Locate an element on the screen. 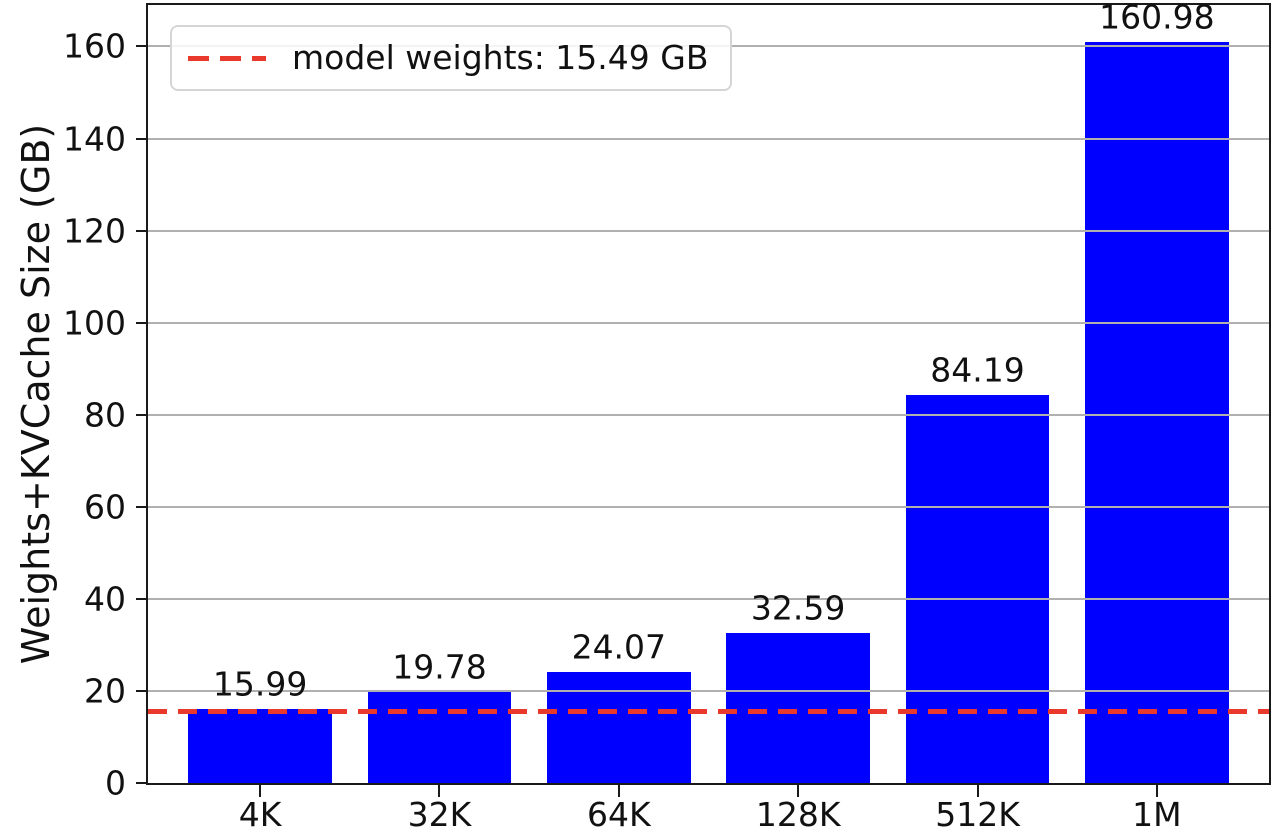 Image resolution: width=1280 pixels, height=836 pixels. y-tick-label: 160 is located at coordinates (94, 46).